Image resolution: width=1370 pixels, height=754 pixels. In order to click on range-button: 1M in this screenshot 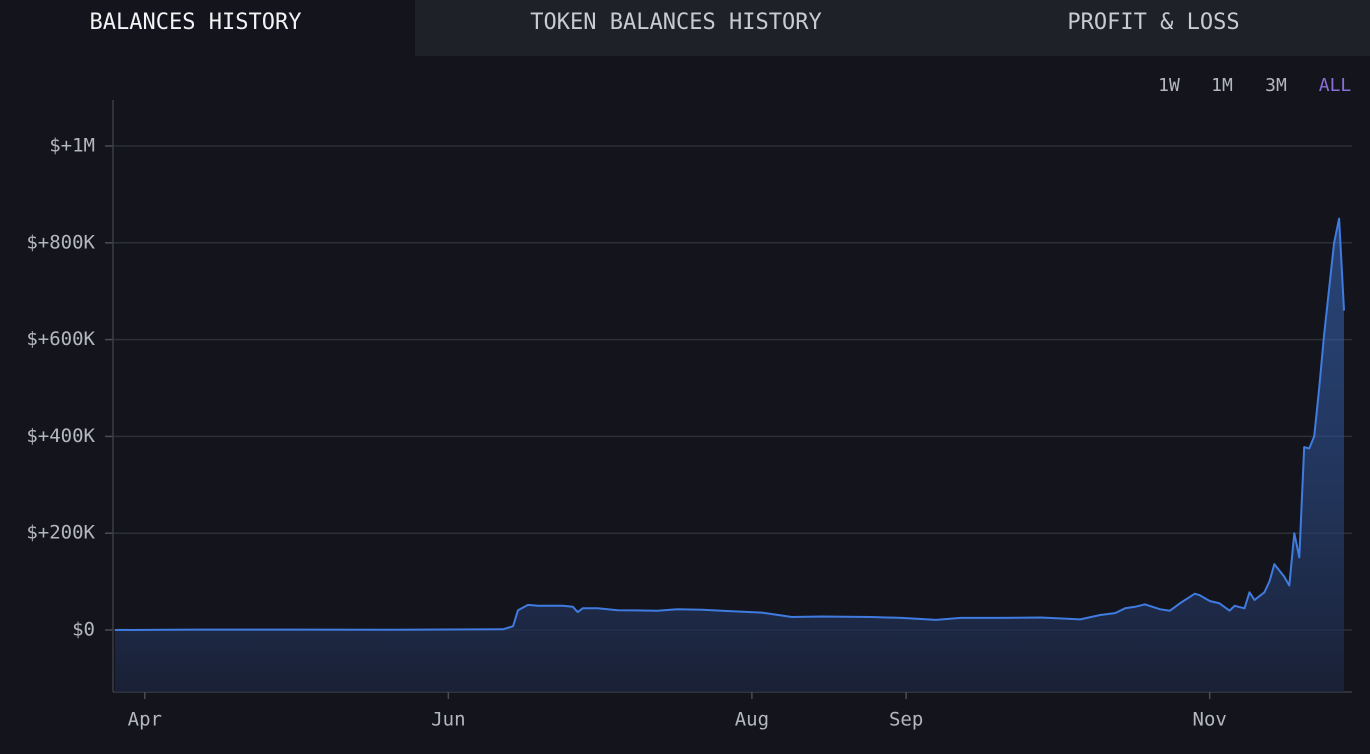, I will do `click(1222, 85)`.